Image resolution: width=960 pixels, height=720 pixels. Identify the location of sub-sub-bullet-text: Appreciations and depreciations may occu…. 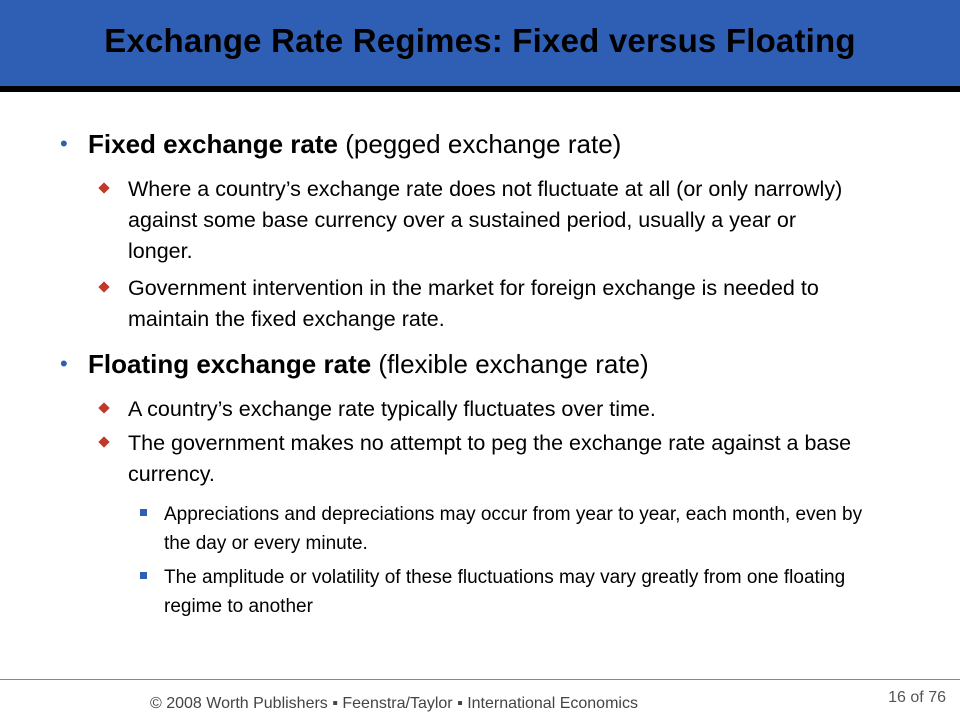
(513, 529).